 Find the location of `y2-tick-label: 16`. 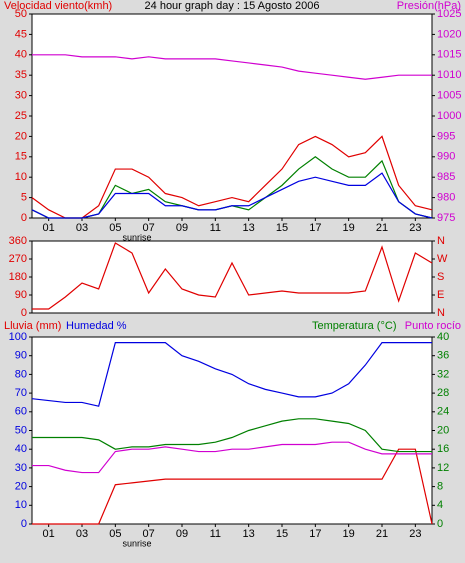

y2-tick-label: 16 is located at coordinates (443, 449).